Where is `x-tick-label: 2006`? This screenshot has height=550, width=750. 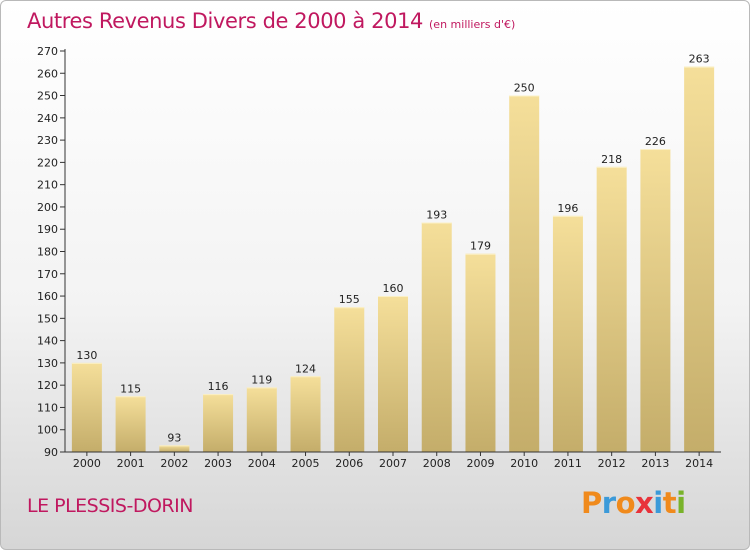
x-tick-label: 2006 is located at coordinates (349, 463).